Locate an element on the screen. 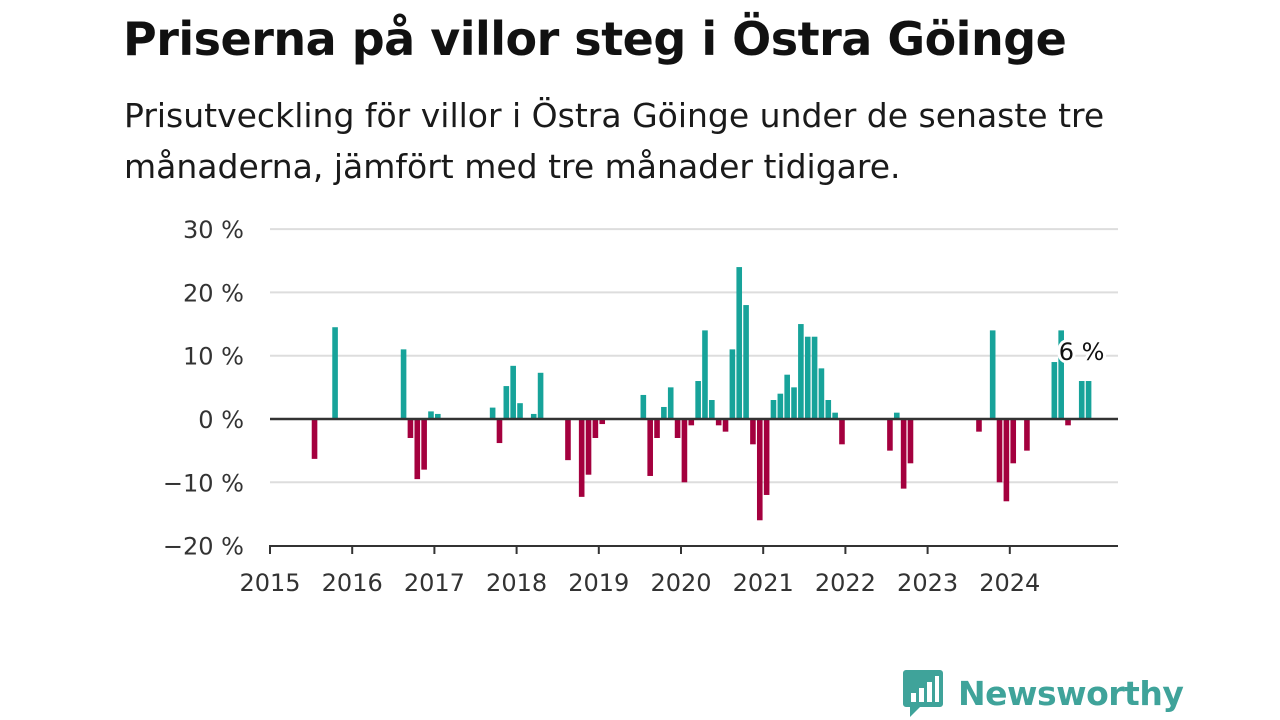  x-tick-label: 2015 is located at coordinates (269, 583).